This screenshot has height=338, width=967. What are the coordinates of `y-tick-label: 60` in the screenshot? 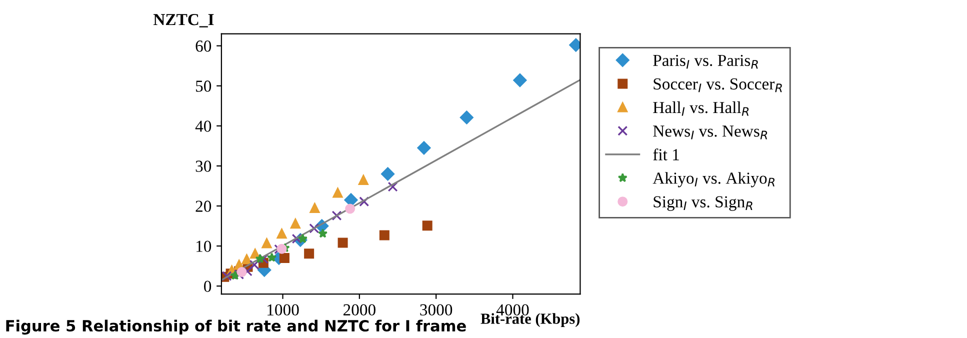 It's located at (204, 46).